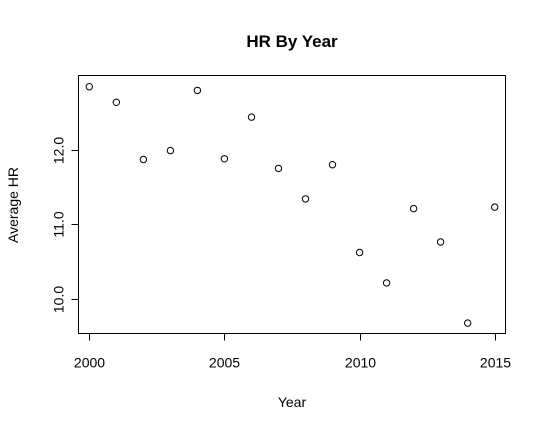  What do you see at coordinates (13, 205) in the screenshot?
I see `y-axis-label: Average HR` at bounding box center [13, 205].